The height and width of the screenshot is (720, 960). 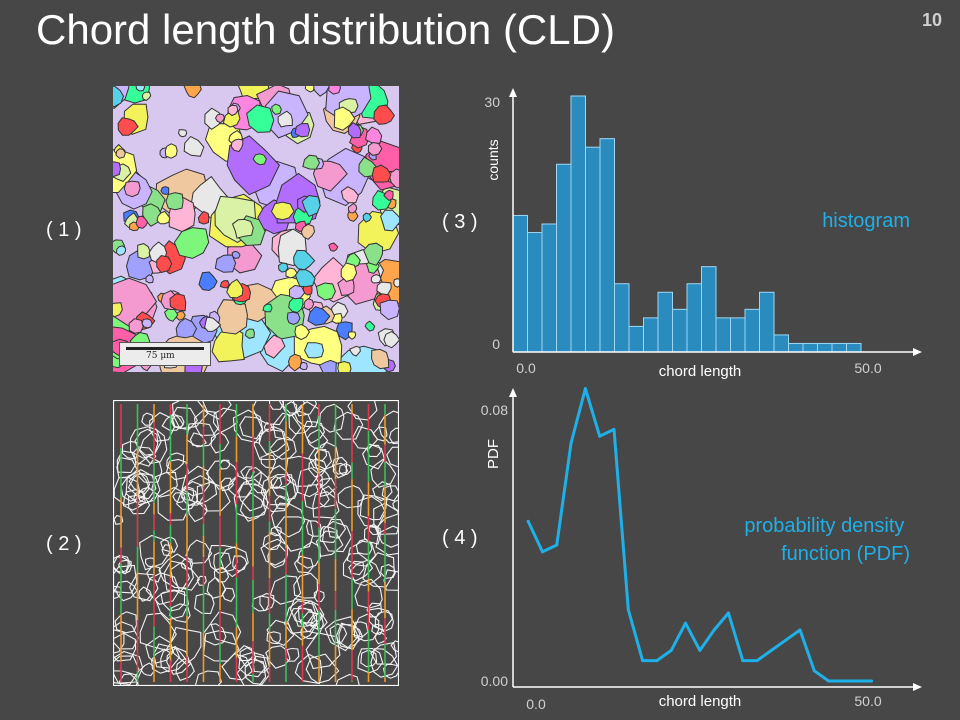 I want to click on scale-bar: 75 μm, so click(x=165, y=354).